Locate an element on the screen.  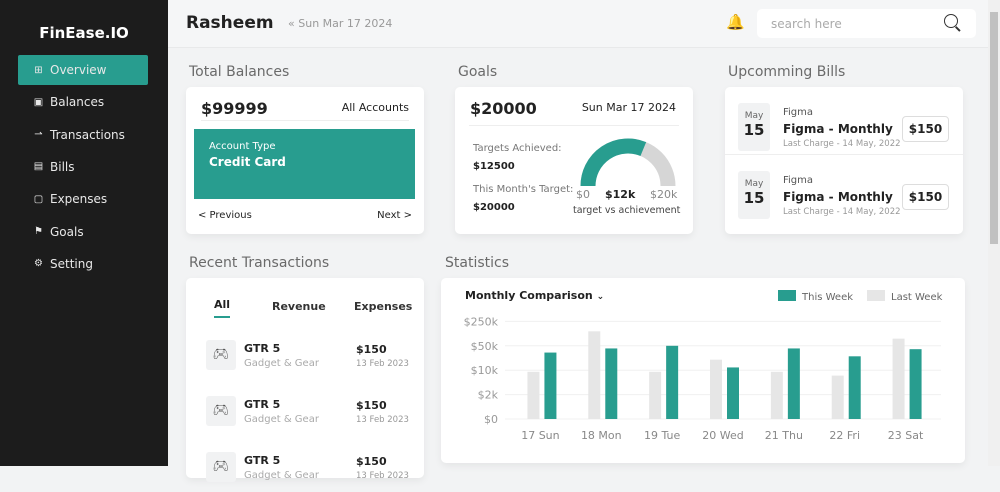
sidebar-item-balances: ▣ Balances is located at coordinates (83, 102).